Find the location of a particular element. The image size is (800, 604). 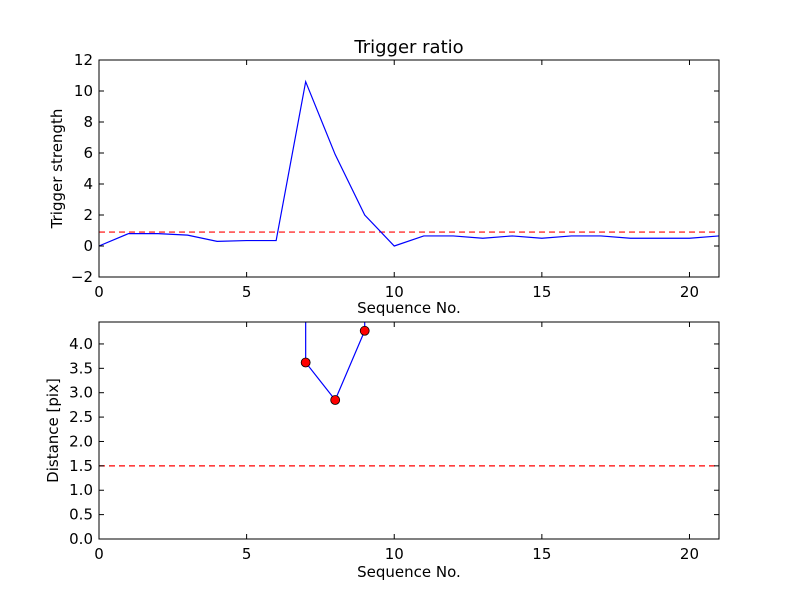

distance-chart-y-tick-label: 1.5 is located at coordinates (81, 466).